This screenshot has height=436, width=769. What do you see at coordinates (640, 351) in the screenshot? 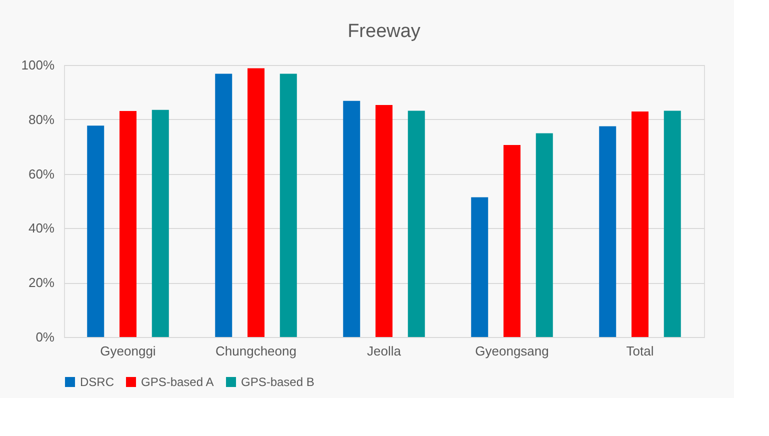
I see `x-tick-label: Total` at bounding box center [640, 351].